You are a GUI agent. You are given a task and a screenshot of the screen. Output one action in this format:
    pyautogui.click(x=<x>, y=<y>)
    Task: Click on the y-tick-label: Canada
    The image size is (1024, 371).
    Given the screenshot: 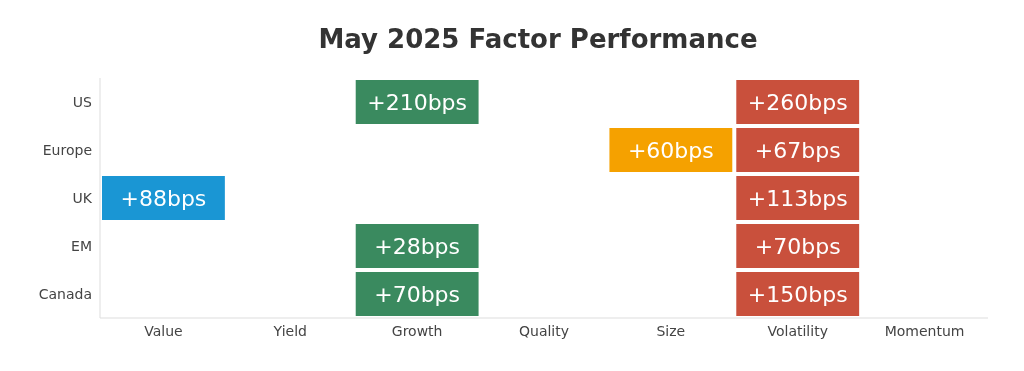 What is the action you would take?
    pyautogui.click(x=65, y=293)
    